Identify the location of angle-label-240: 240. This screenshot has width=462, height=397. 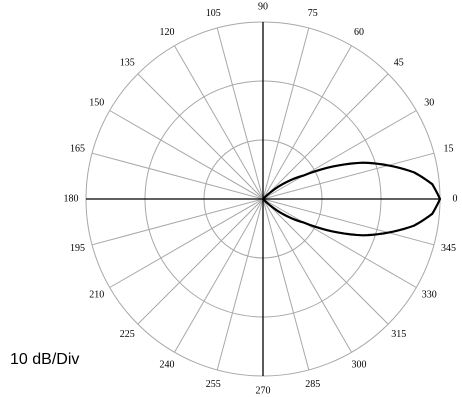
(167, 365).